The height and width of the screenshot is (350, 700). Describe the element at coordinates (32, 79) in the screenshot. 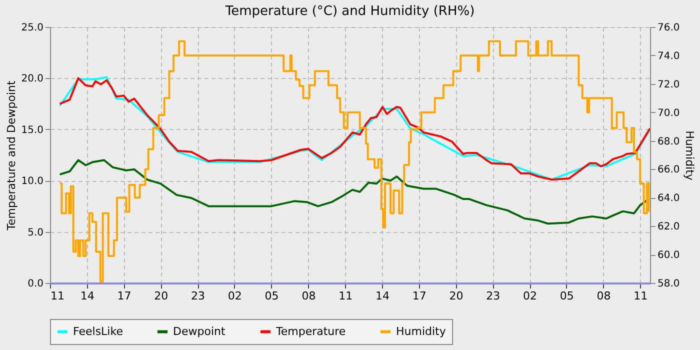

I see `y-tick-label: 20.0` at that location.